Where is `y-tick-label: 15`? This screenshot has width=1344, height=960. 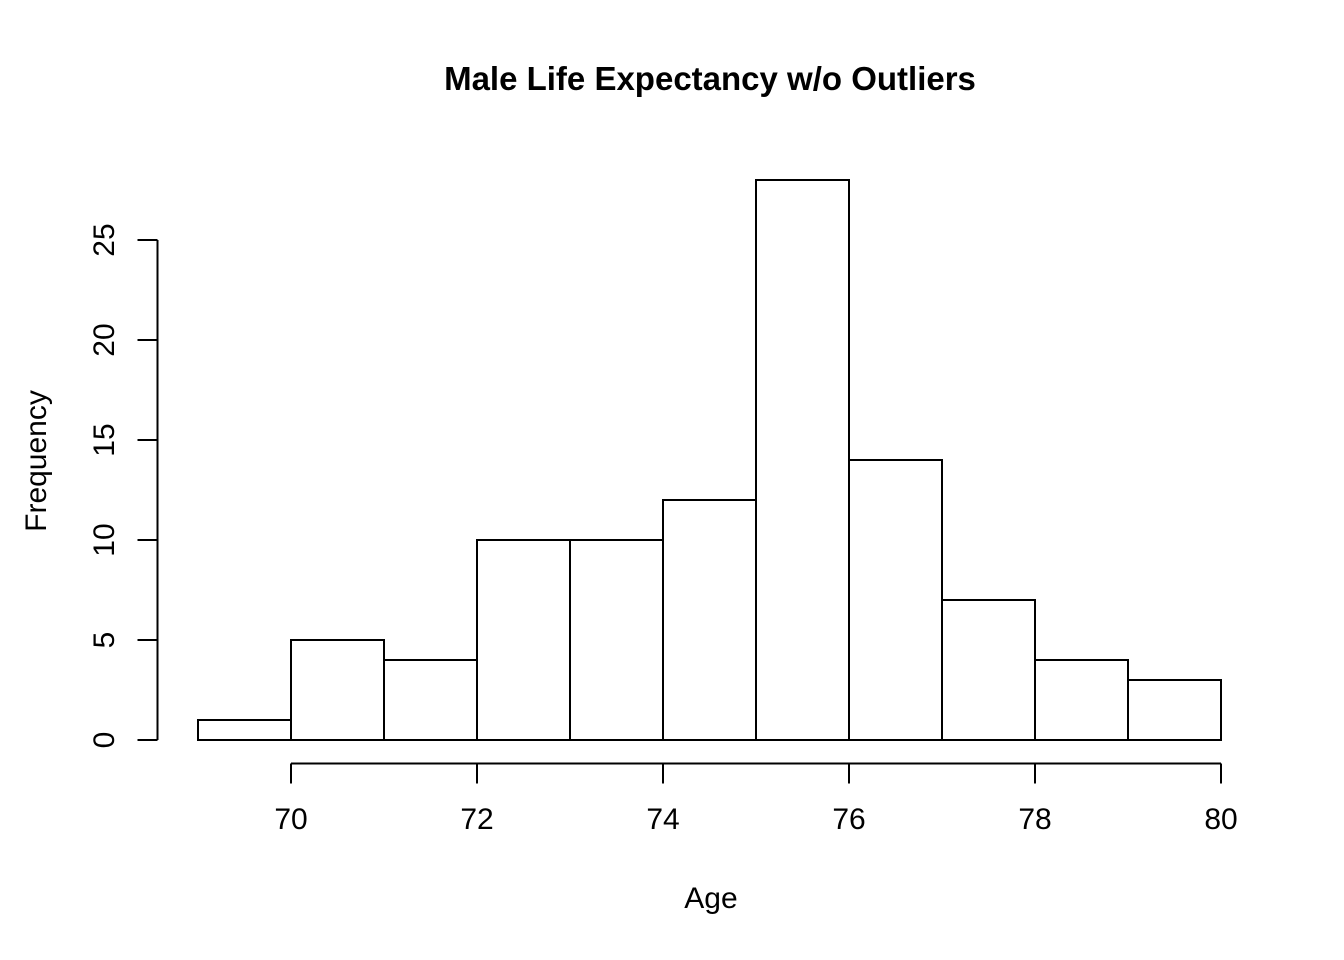 y-tick-label: 15 is located at coordinates (104, 439).